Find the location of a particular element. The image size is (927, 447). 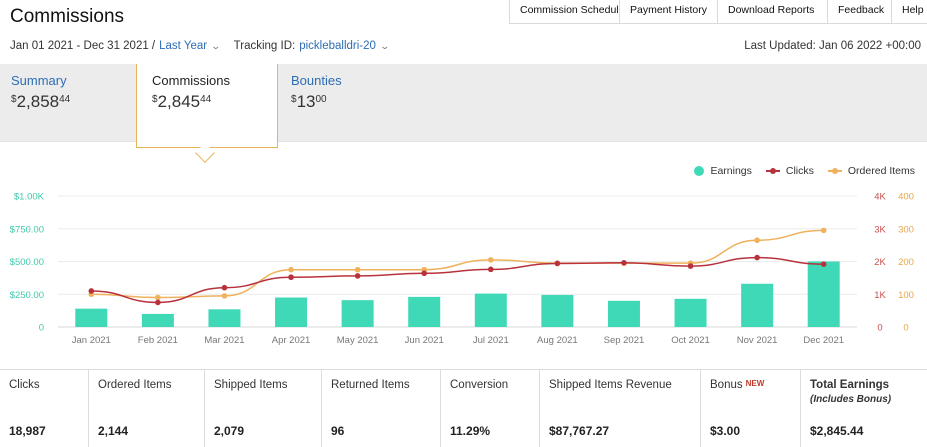

y-tick-right-ordered: 0 is located at coordinates (905, 328).